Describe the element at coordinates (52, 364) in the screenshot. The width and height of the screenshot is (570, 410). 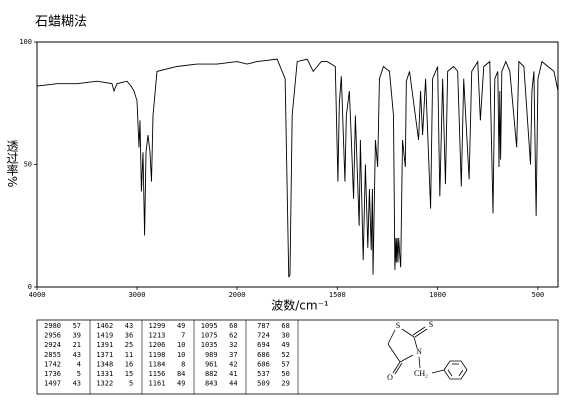
I see `peak-wavenumber: 1742` at that location.